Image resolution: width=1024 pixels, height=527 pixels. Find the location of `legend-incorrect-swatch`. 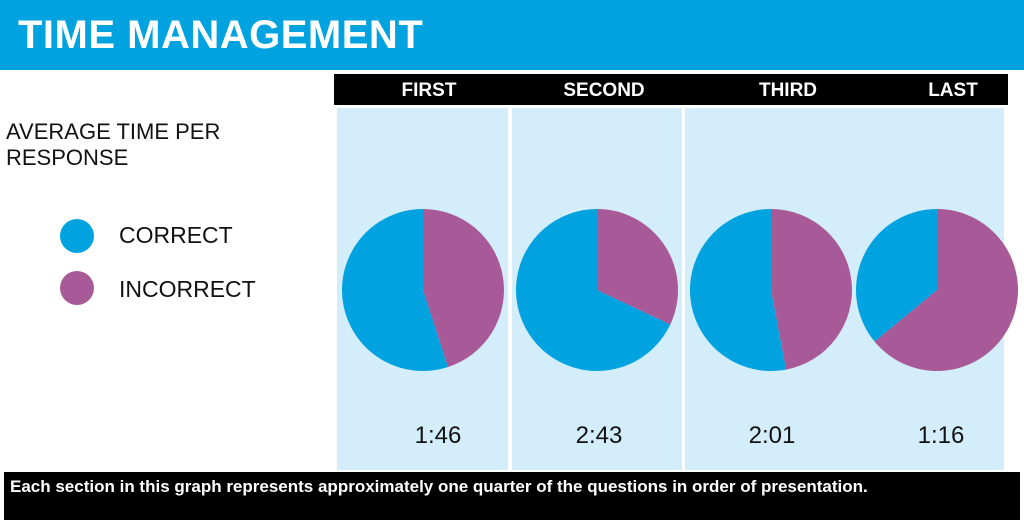

legend-incorrect-swatch is located at coordinates (77, 288).